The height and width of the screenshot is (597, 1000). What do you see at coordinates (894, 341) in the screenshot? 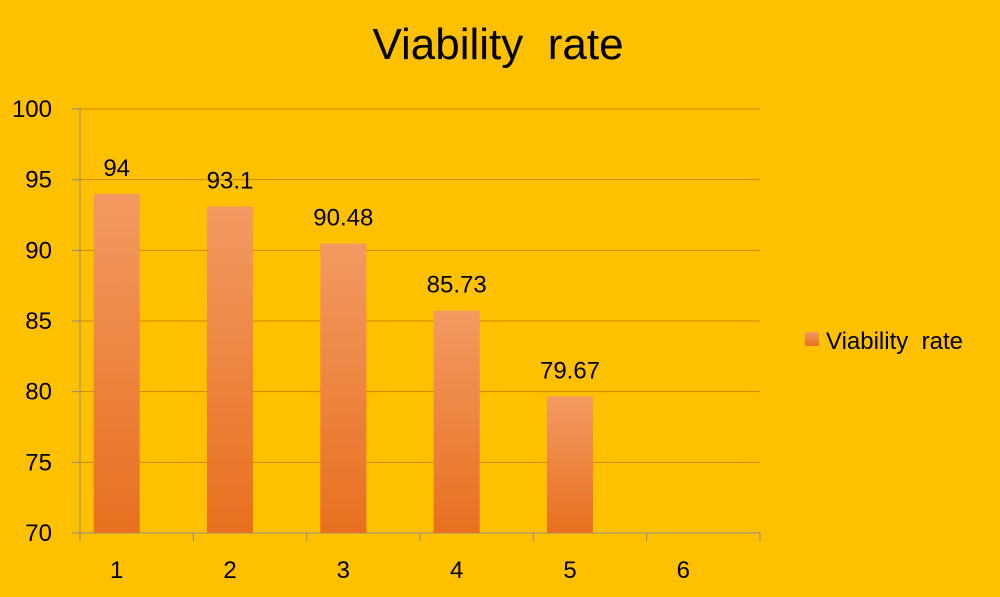
I see `legend-label: Viability rate` at bounding box center [894, 341].